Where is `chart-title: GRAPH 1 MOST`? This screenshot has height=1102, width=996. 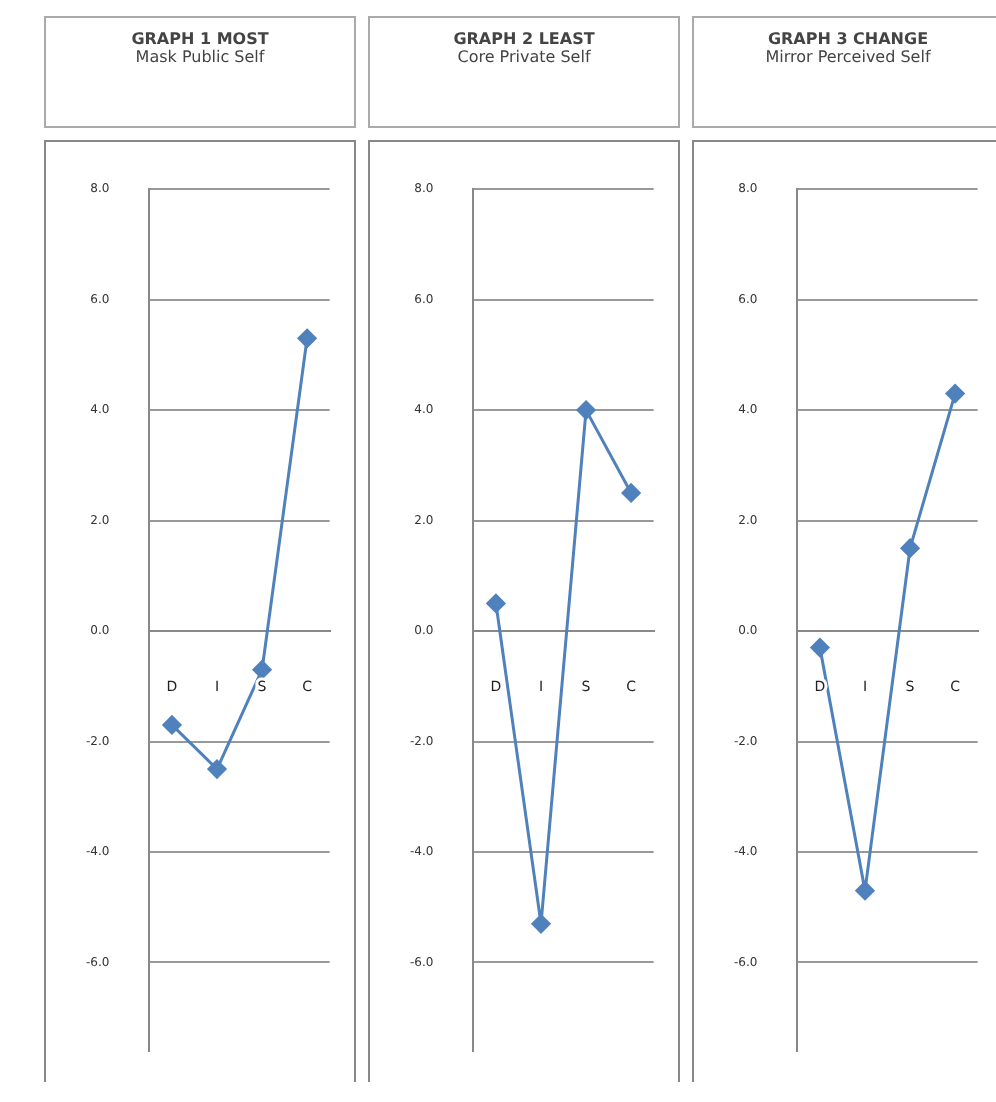 chart-title: GRAPH 1 MOST is located at coordinates (200, 39).